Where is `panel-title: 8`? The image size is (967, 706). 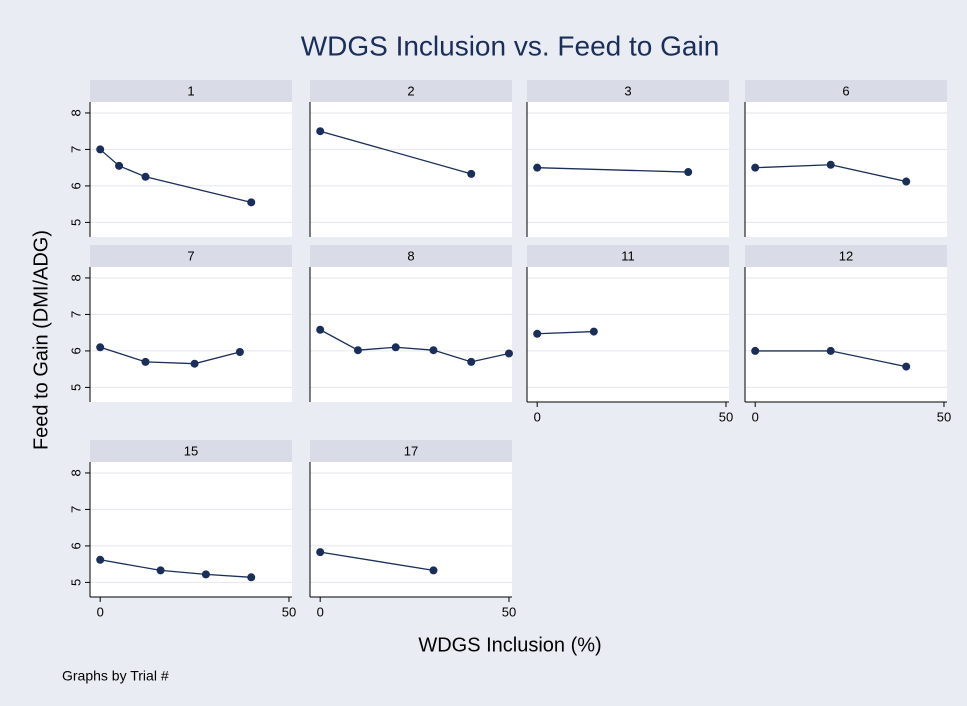
panel-title: 8 is located at coordinates (410, 255).